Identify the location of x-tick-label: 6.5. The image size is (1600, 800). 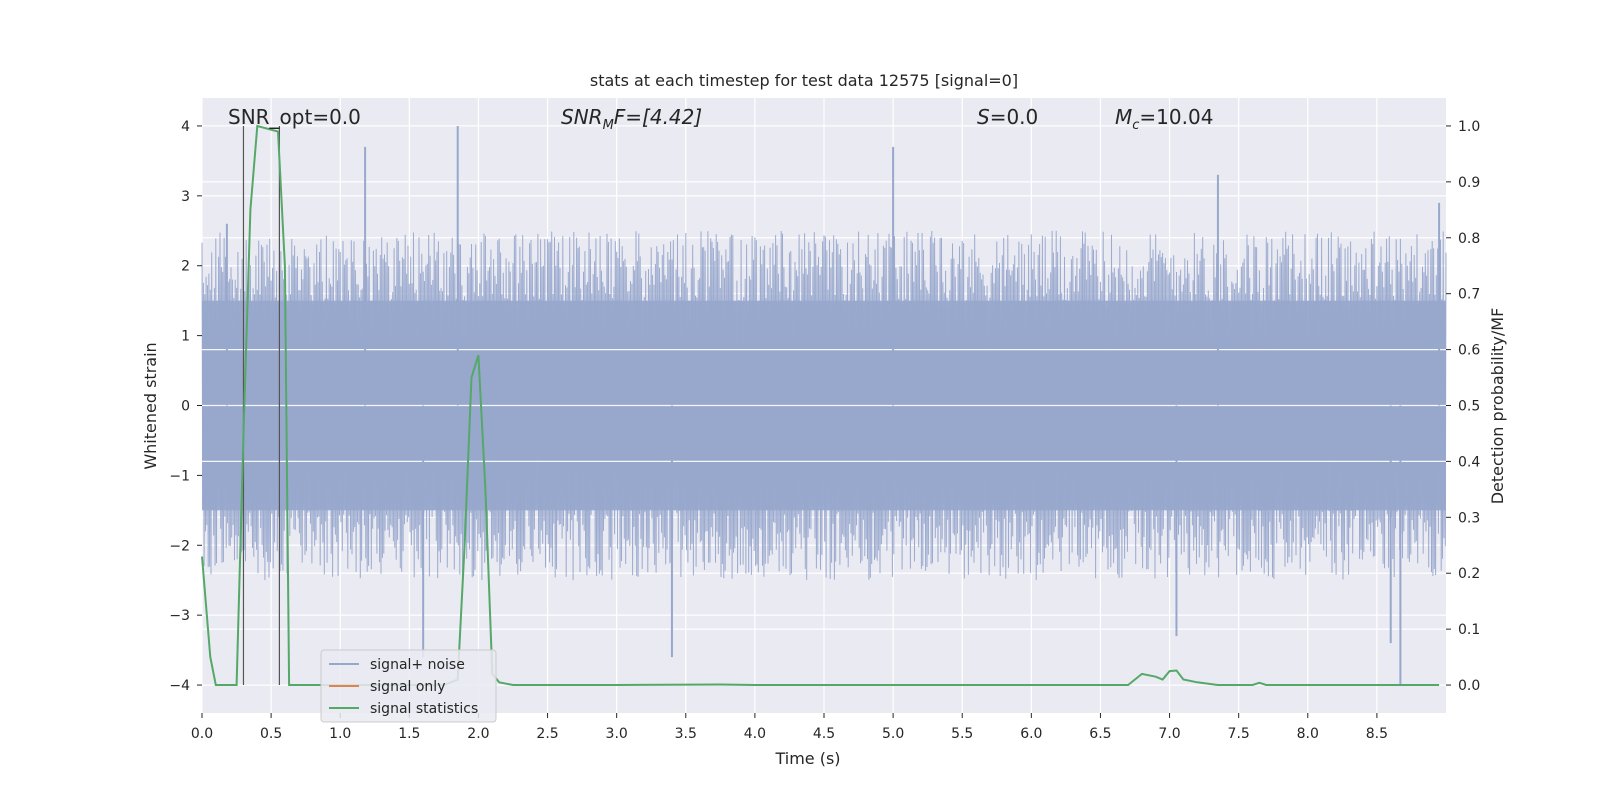
(1100, 734).